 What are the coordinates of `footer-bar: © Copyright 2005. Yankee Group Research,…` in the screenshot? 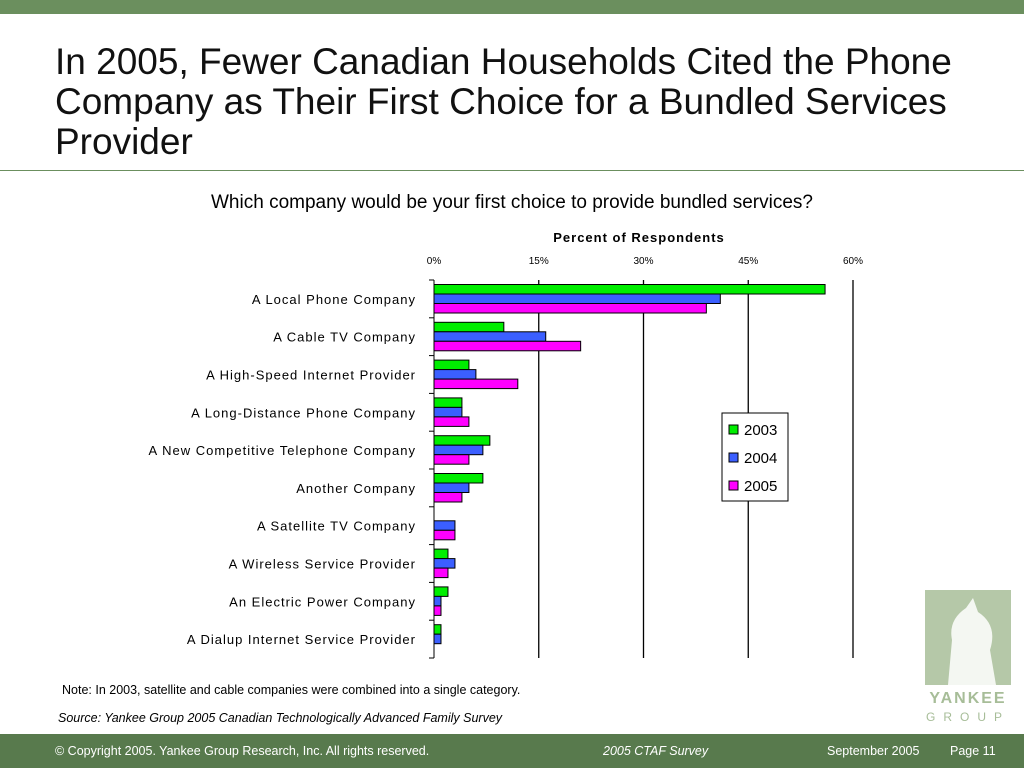 It's located at (512, 751).